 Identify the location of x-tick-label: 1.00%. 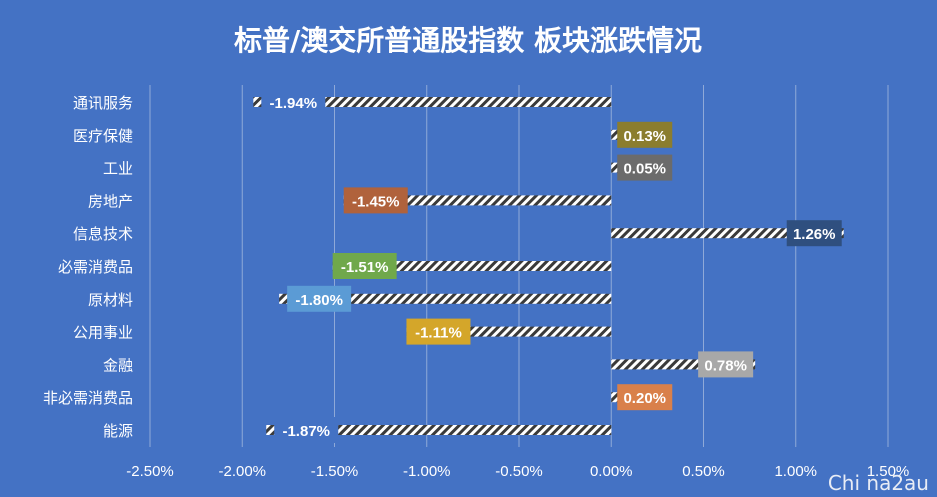
(795, 471).